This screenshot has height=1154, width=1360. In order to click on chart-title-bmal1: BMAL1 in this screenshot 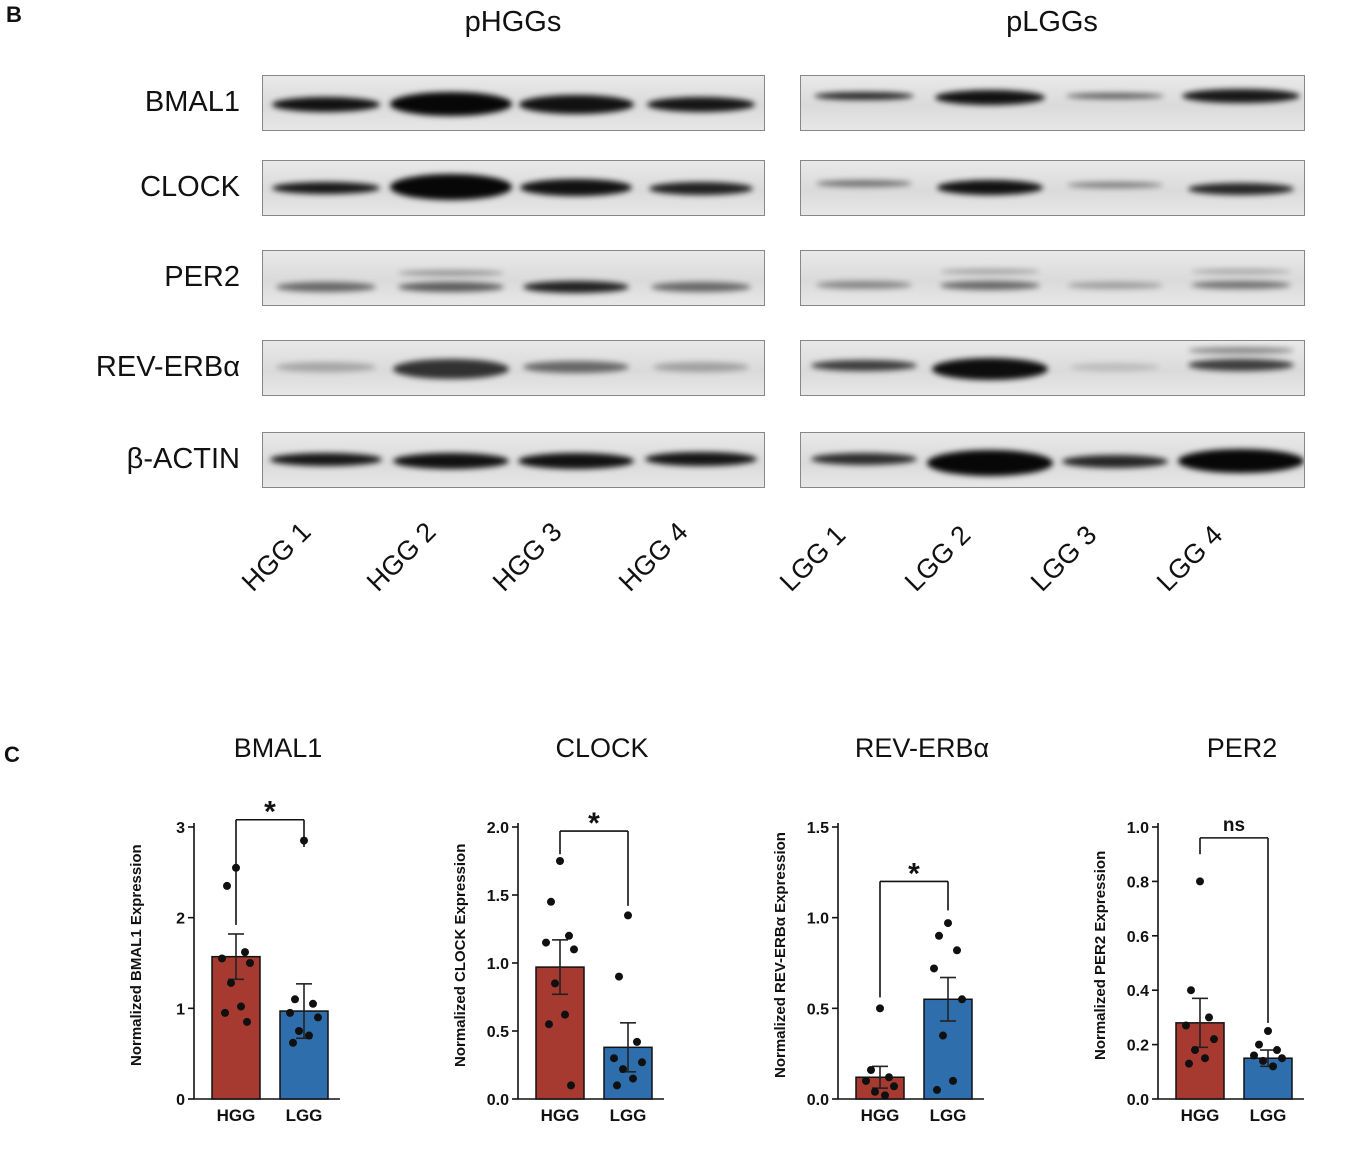, I will do `click(278, 748)`.